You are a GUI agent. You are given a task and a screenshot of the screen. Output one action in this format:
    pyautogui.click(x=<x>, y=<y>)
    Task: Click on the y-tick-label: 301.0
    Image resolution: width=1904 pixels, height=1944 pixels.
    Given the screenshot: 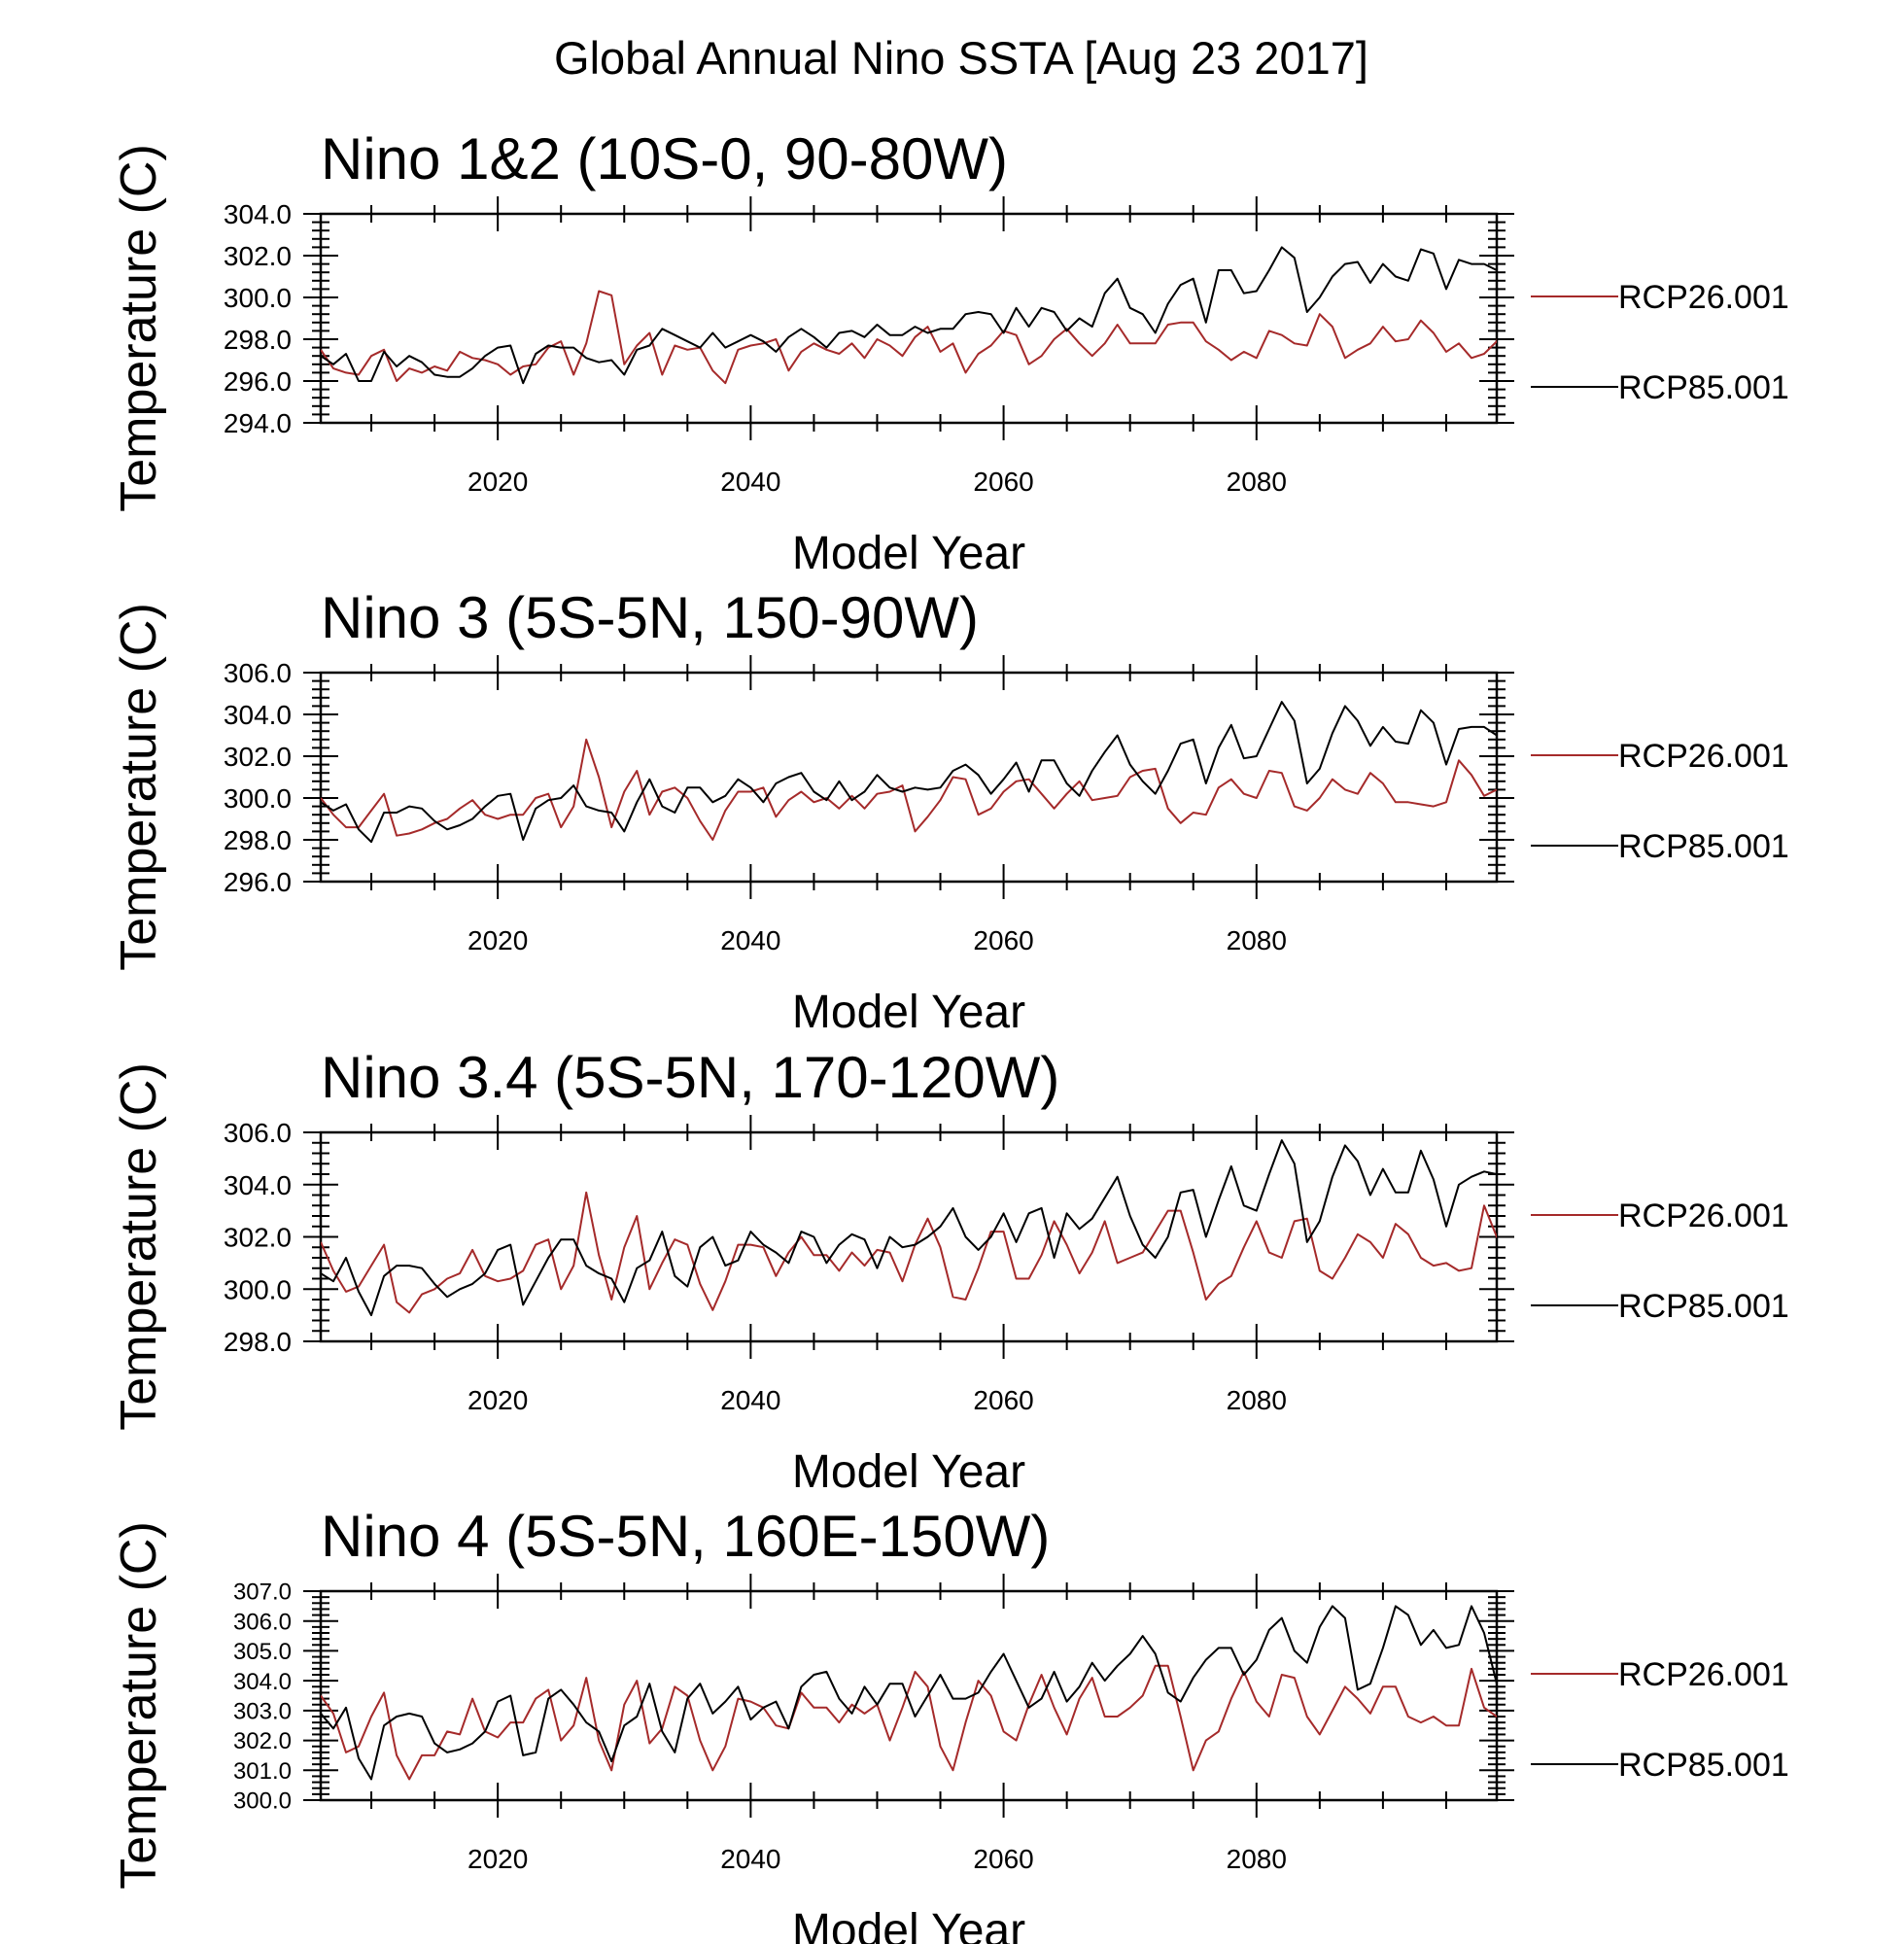 What is the action you would take?
    pyautogui.click(x=262, y=1771)
    